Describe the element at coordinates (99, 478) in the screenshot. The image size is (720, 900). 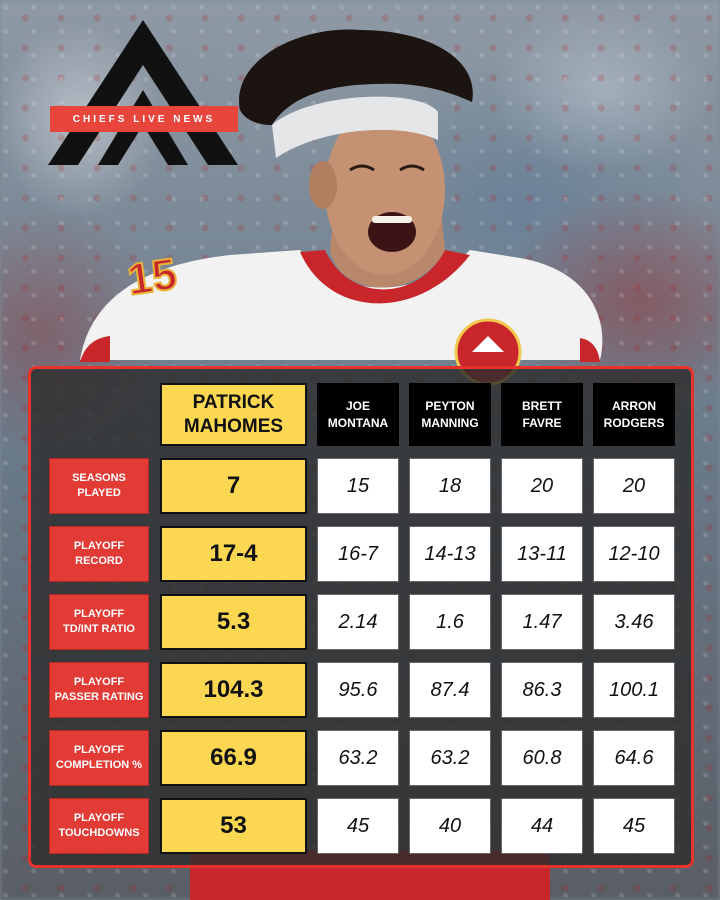
I see `stat-label-text: SEASONS` at that location.